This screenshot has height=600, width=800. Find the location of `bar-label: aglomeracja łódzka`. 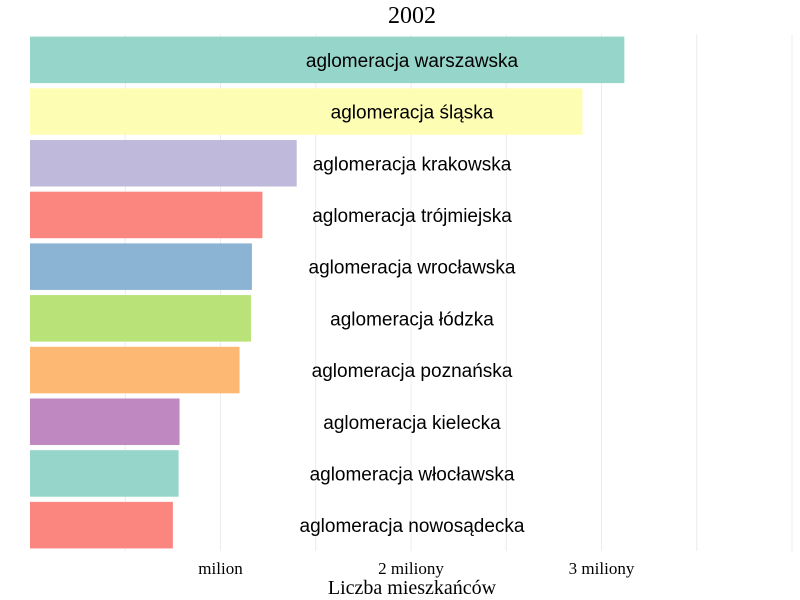

bar-label: aglomeracja łódzka is located at coordinates (412, 319).